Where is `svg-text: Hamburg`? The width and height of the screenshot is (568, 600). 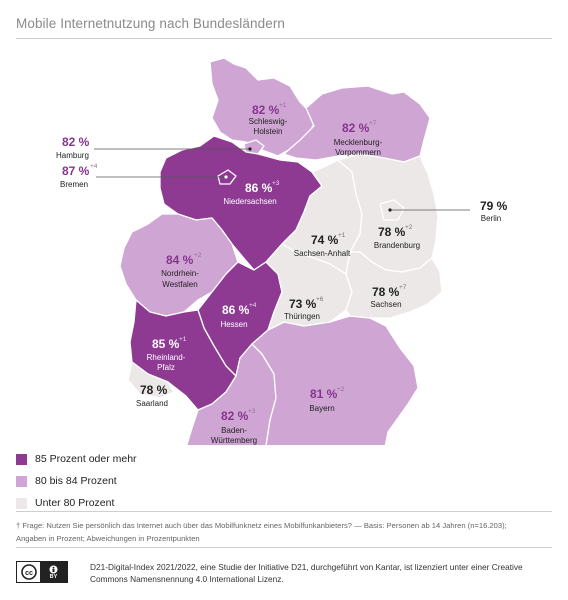
svg-text: Hamburg is located at coordinates (72, 155).